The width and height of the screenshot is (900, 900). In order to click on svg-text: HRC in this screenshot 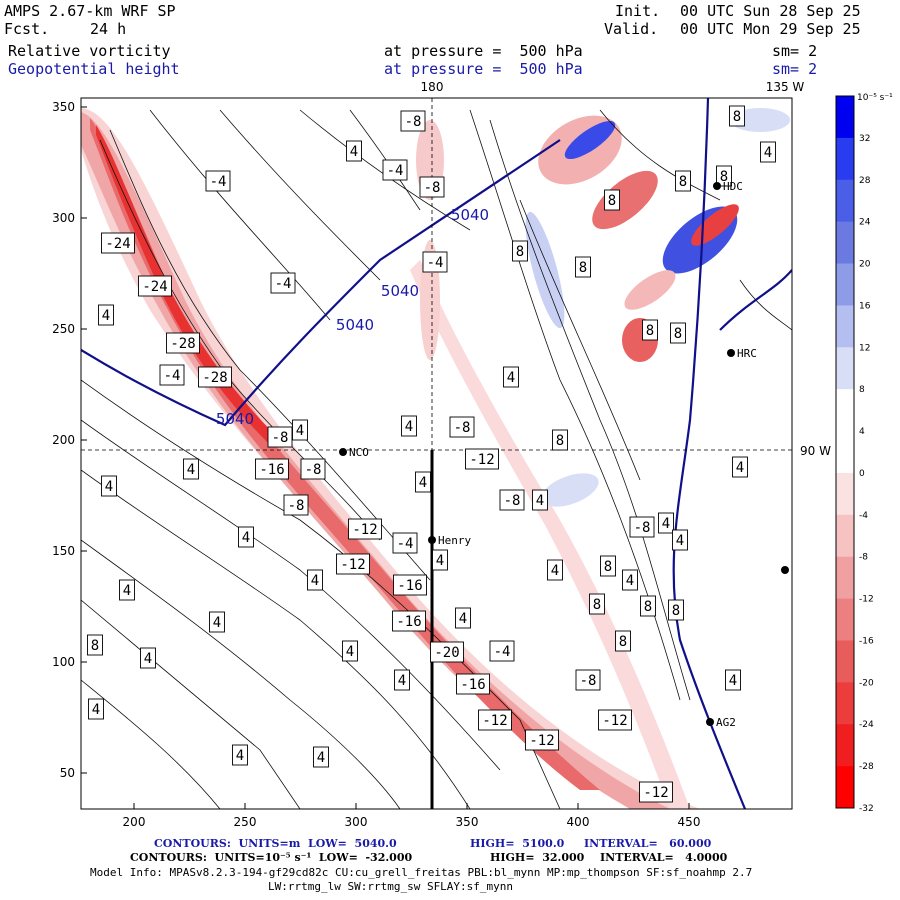, I will do `click(747, 353)`.